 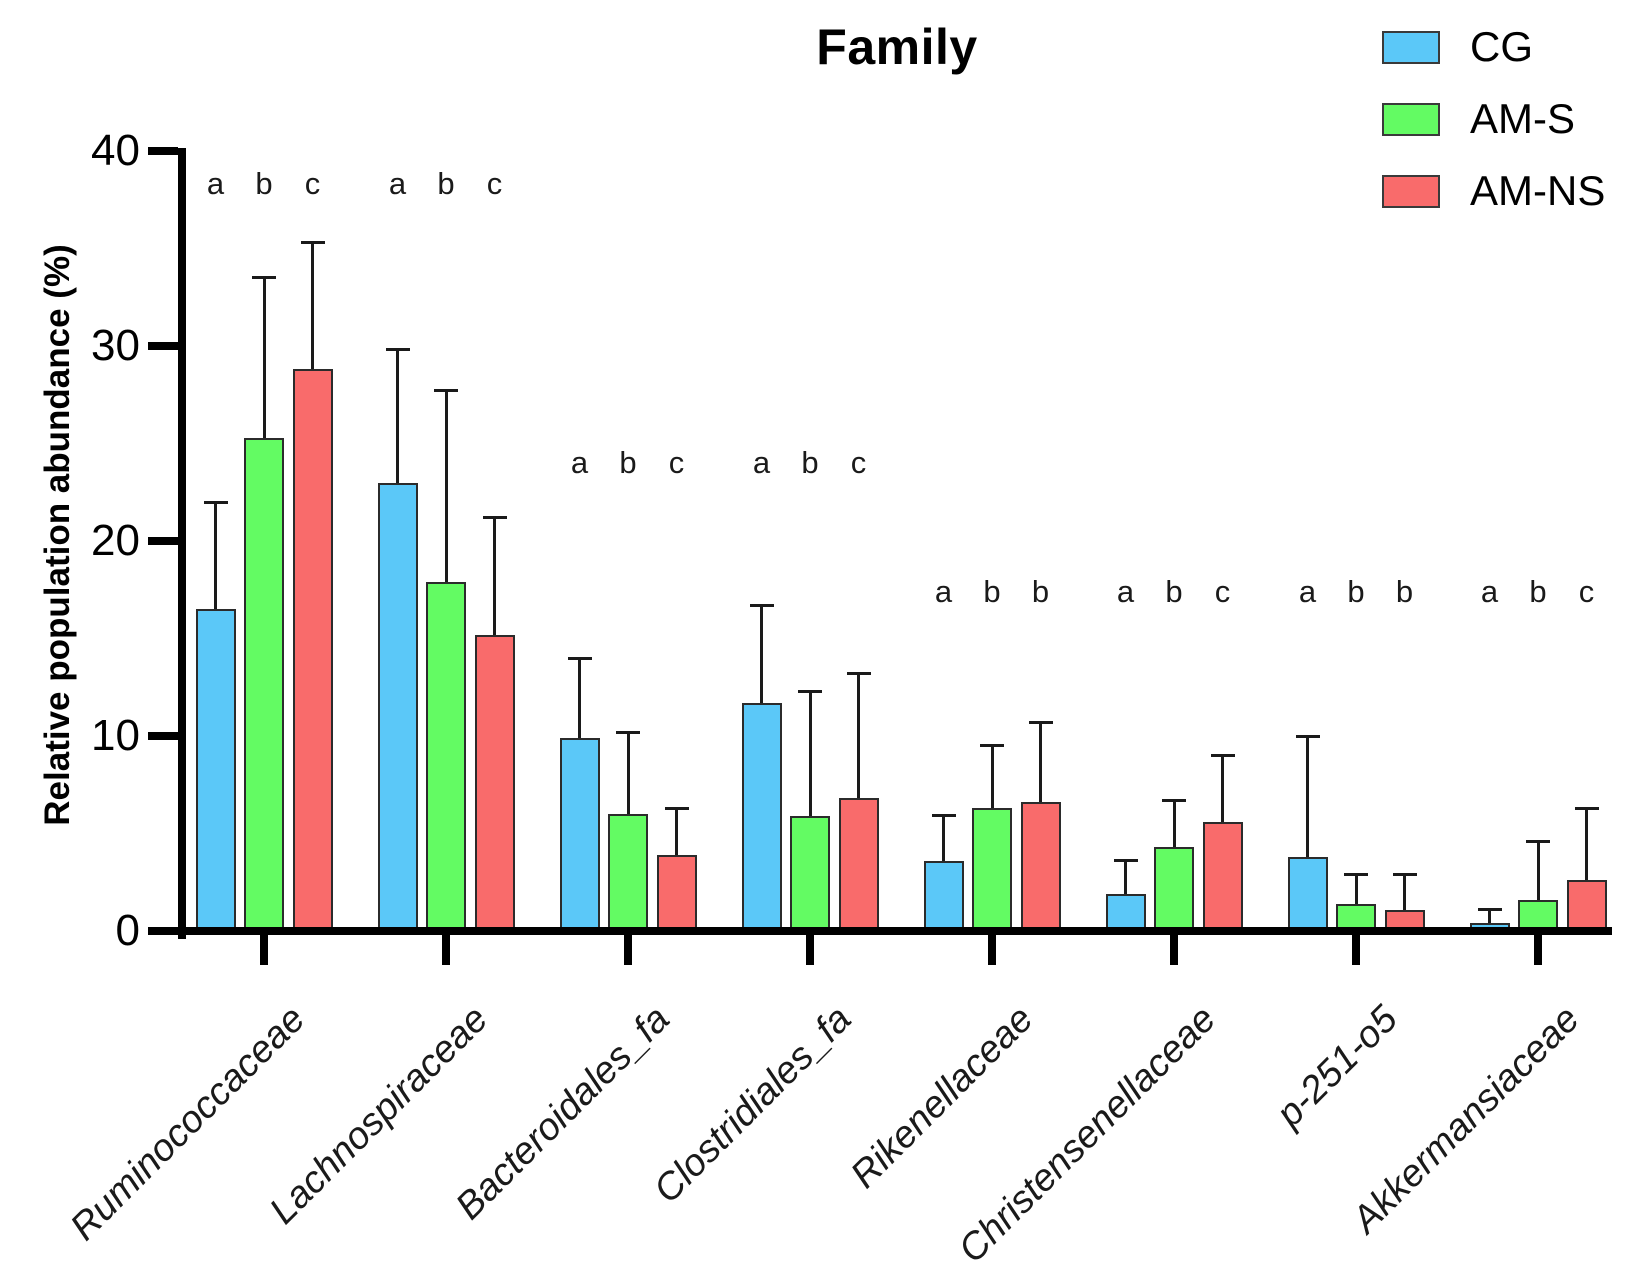 What do you see at coordinates (1538, 190) in the screenshot?
I see `legend-label-am-ns: AM-NS` at bounding box center [1538, 190].